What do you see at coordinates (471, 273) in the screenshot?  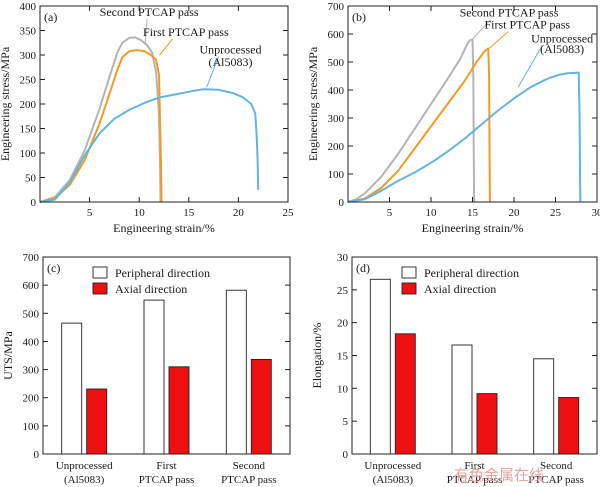 I see `legend-label-d-0: Peripheral direction` at bounding box center [471, 273].